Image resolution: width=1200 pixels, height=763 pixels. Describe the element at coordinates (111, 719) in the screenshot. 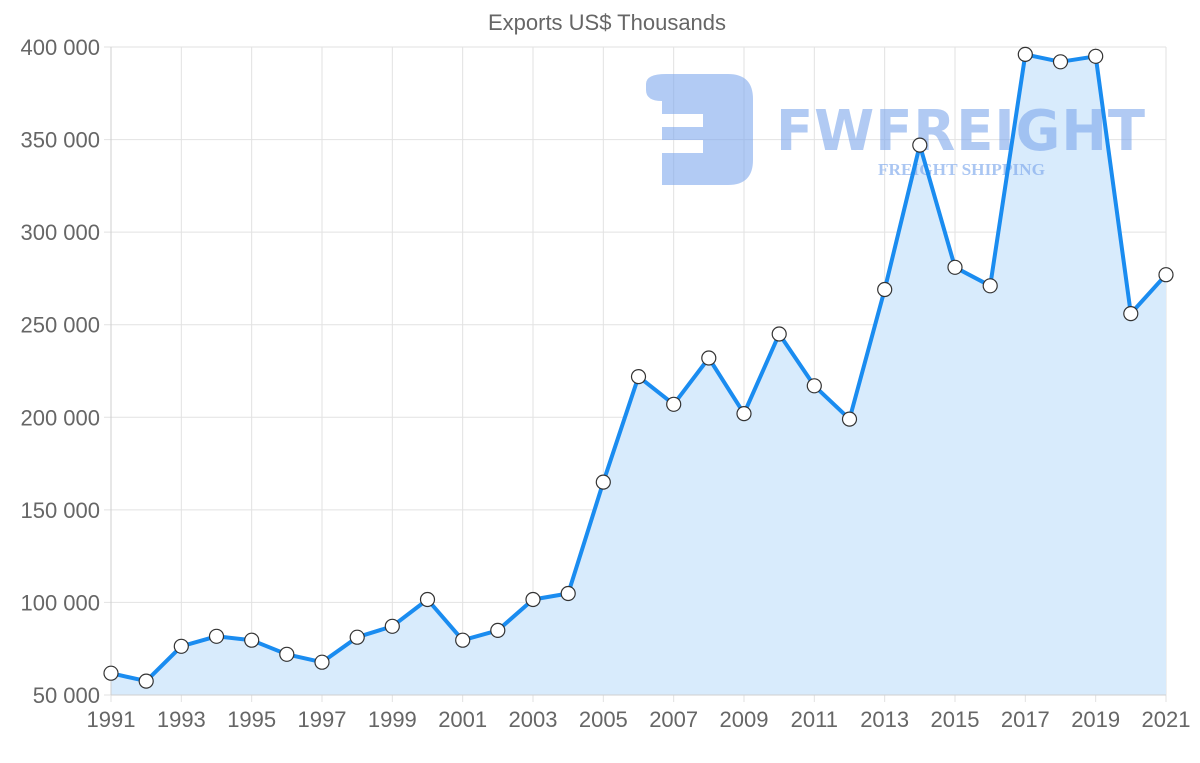

I see `x-tick-label: 1991` at that location.